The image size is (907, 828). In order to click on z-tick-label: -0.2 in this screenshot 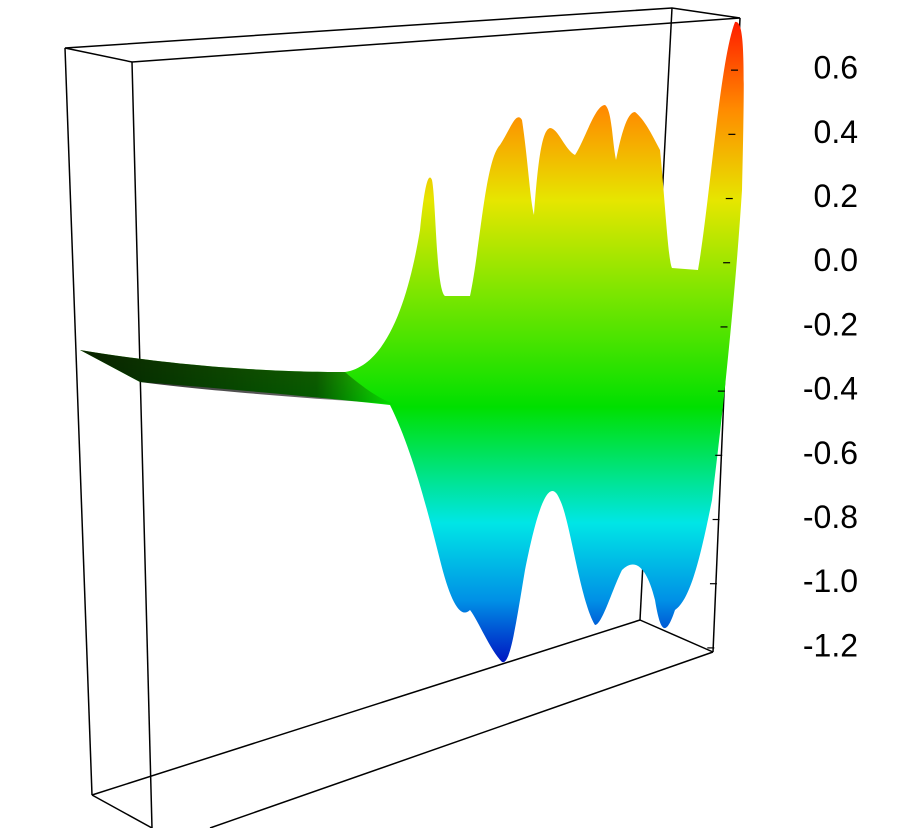, I will do `click(830, 324)`.